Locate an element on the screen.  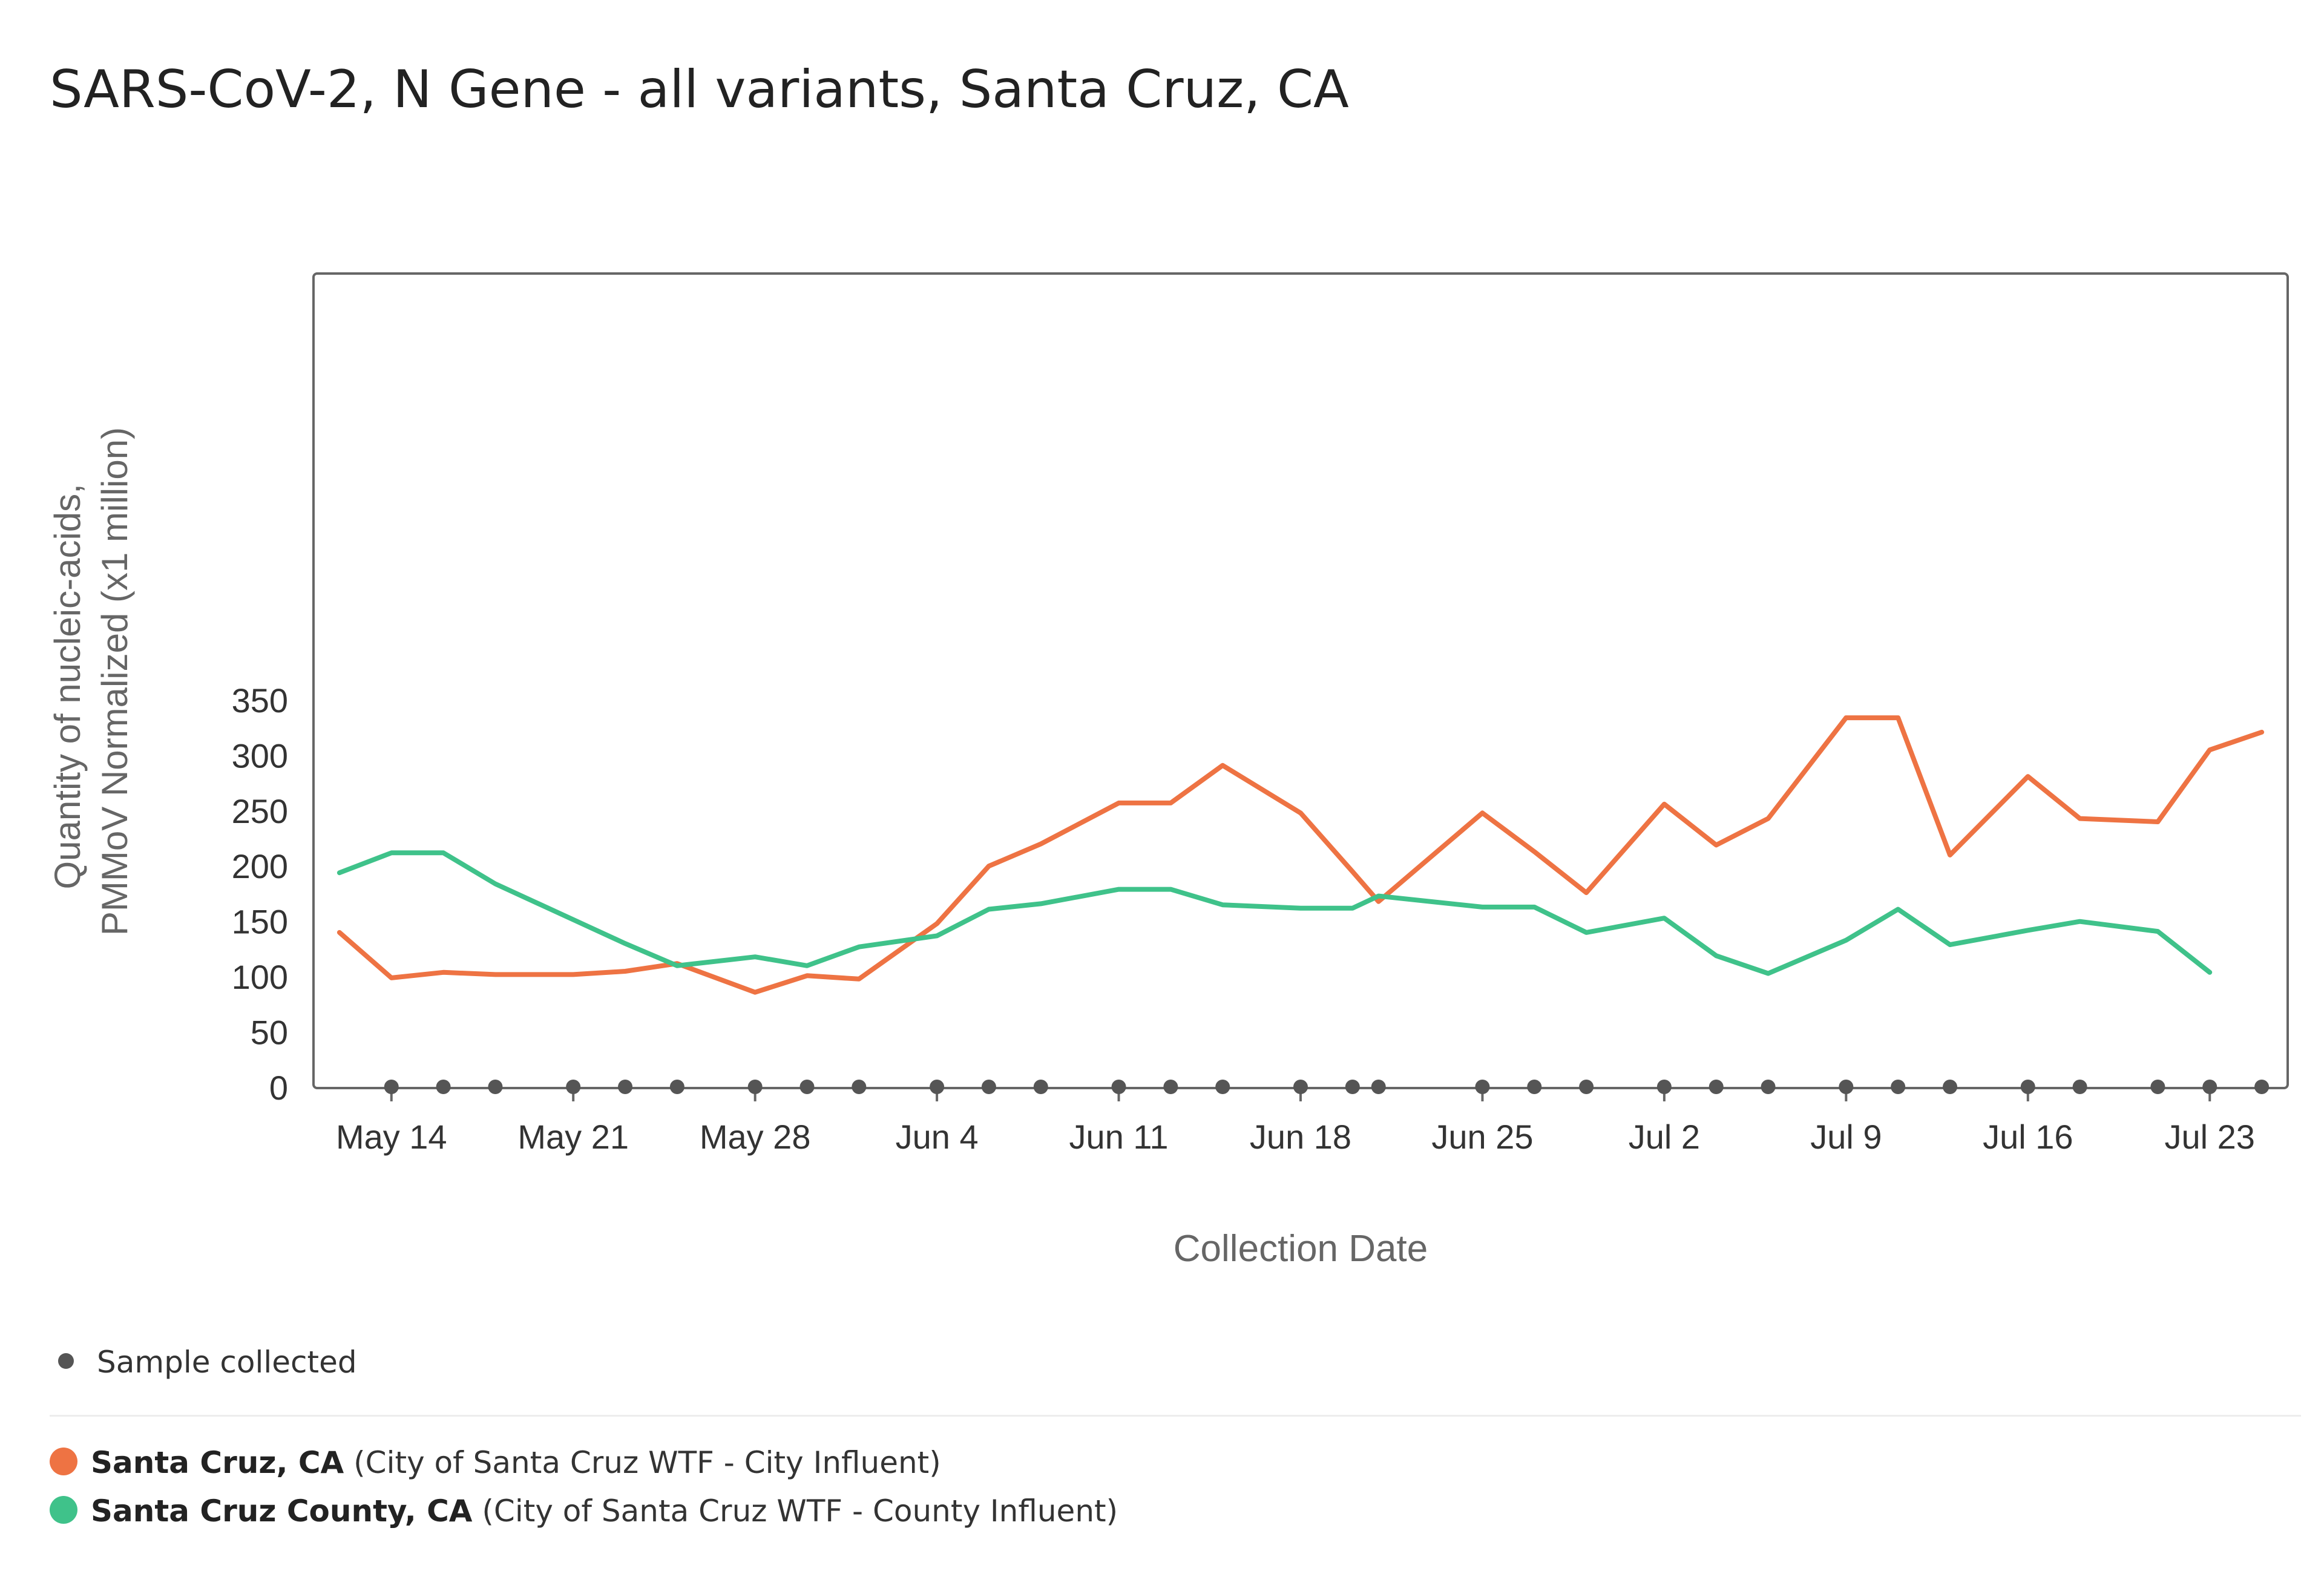
x-axis-label: Collection Date is located at coordinates (1300, 1249).